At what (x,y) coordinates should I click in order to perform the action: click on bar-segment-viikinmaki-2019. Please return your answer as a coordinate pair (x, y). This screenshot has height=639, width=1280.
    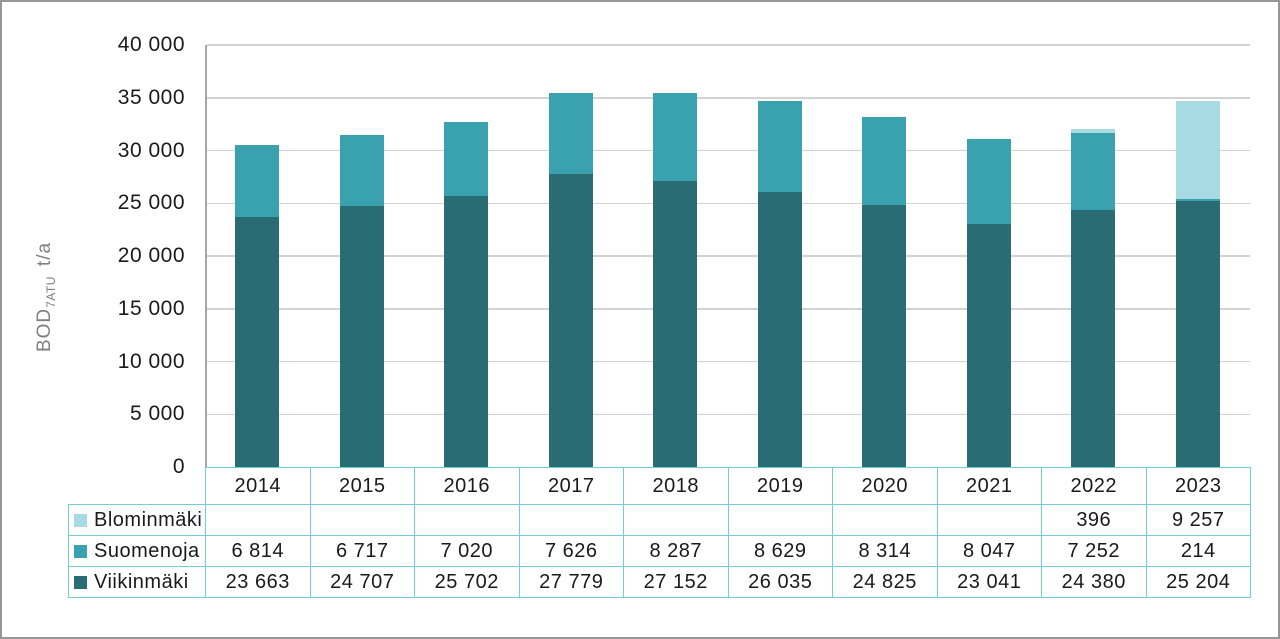
    Looking at the image, I should click on (779, 329).